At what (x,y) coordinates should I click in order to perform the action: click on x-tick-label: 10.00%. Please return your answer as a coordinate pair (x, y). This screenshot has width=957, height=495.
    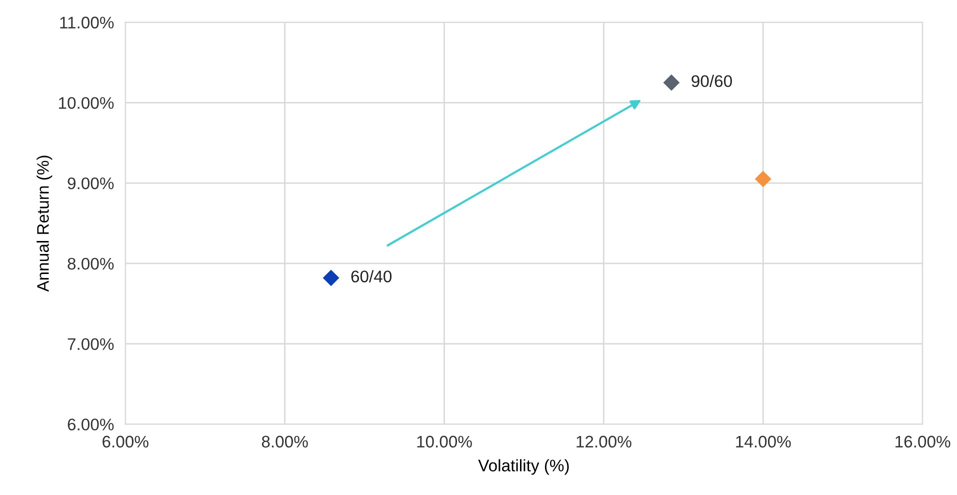
    Looking at the image, I should click on (444, 442).